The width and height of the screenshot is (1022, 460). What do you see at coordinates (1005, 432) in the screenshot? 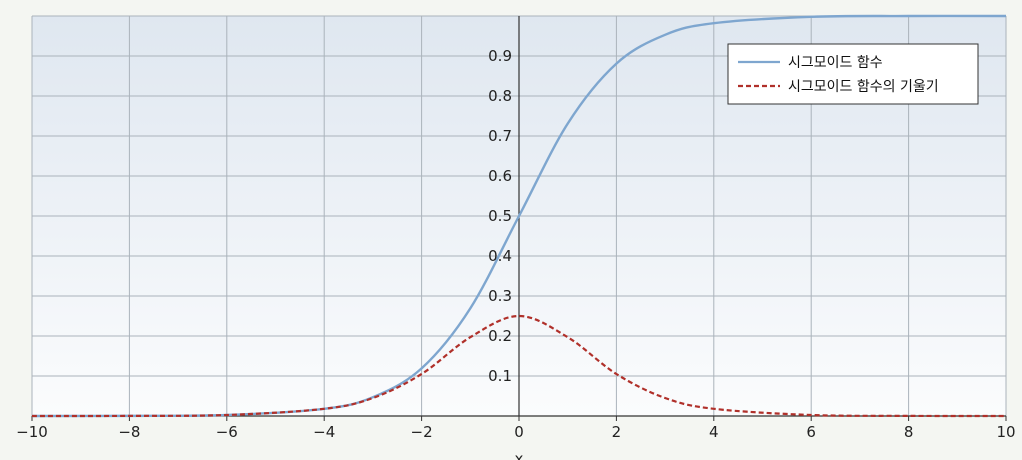
I see `x-tick-label: 10` at bounding box center [1005, 432].